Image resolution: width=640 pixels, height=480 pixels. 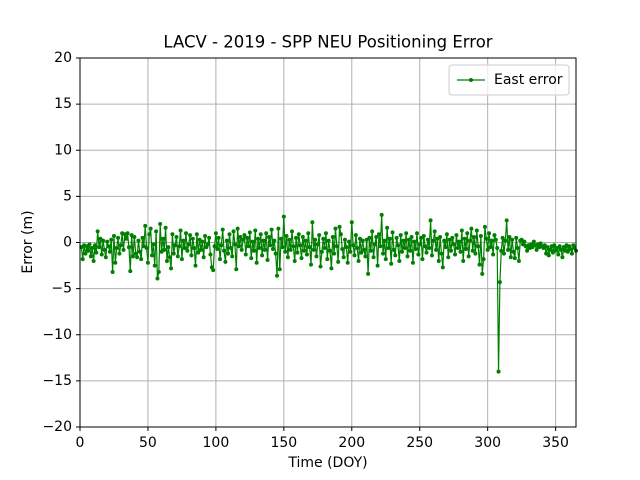 I want to click on x-tick-label: 0, so click(x=80, y=443).